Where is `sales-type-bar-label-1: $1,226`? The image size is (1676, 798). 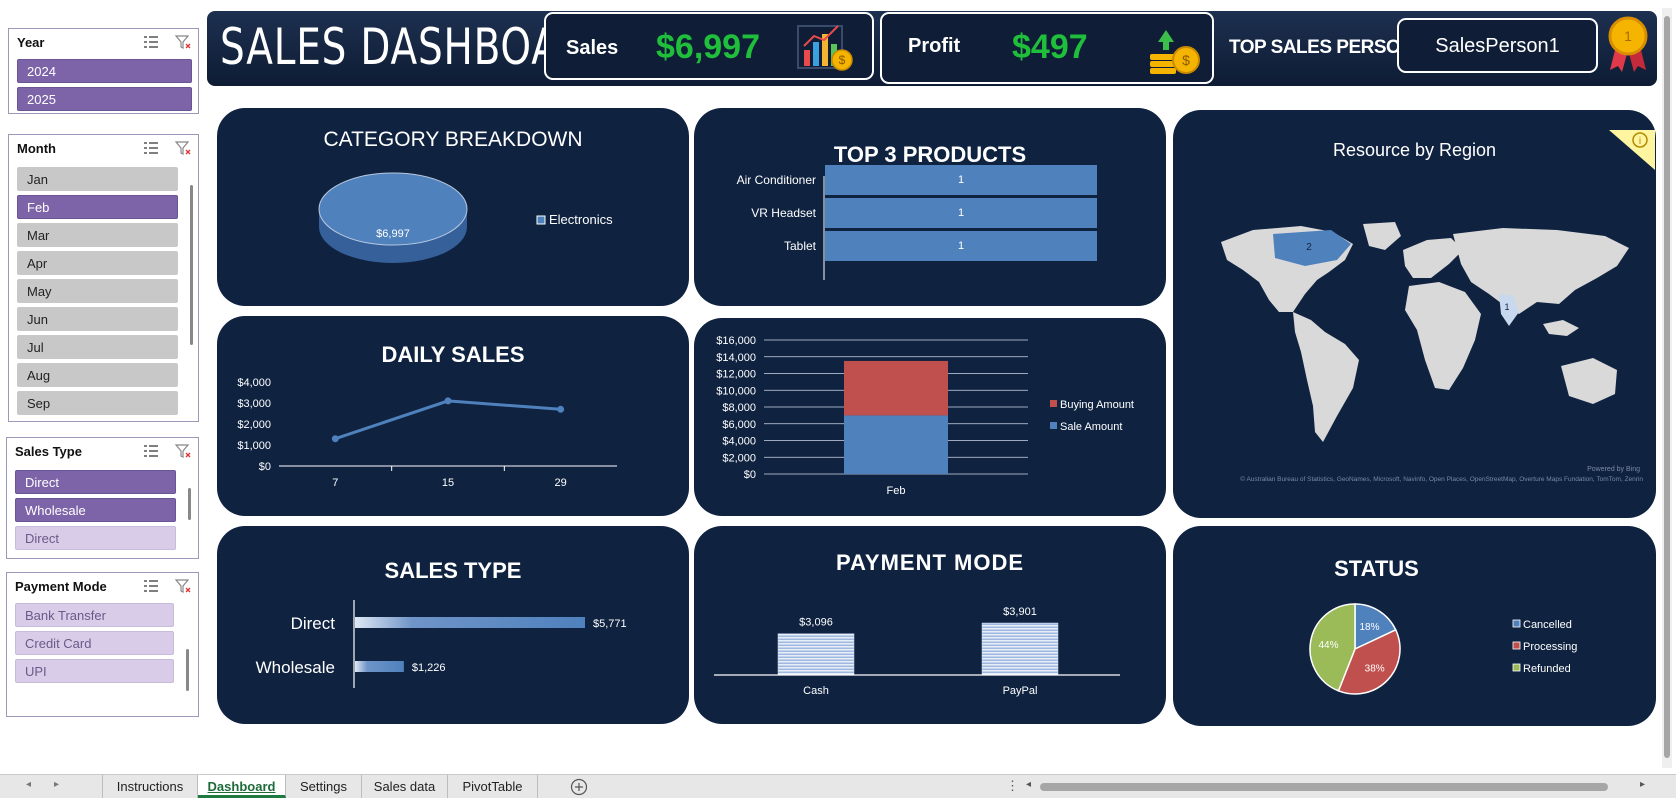
sales-type-bar-label-1: $1,226 is located at coordinates (429, 668).